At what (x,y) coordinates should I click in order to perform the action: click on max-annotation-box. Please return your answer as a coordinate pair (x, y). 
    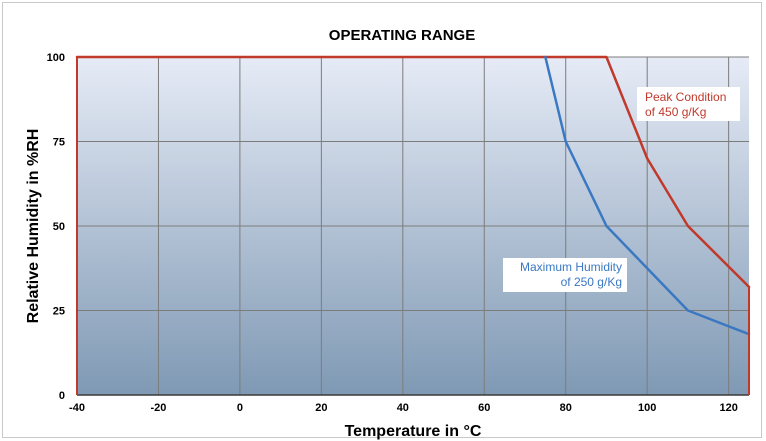
    Looking at the image, I should click on (565, 275).